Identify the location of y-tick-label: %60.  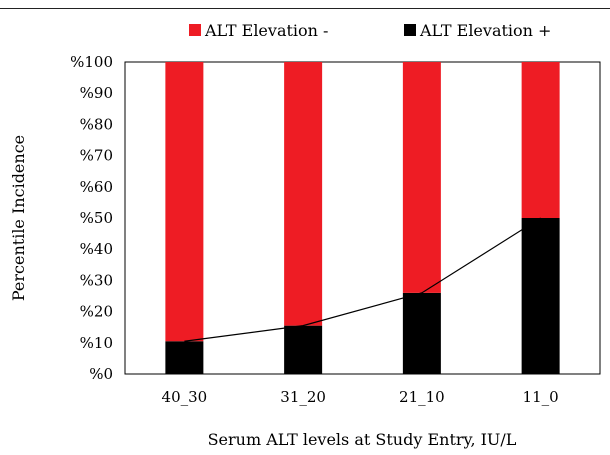
(96, 187).